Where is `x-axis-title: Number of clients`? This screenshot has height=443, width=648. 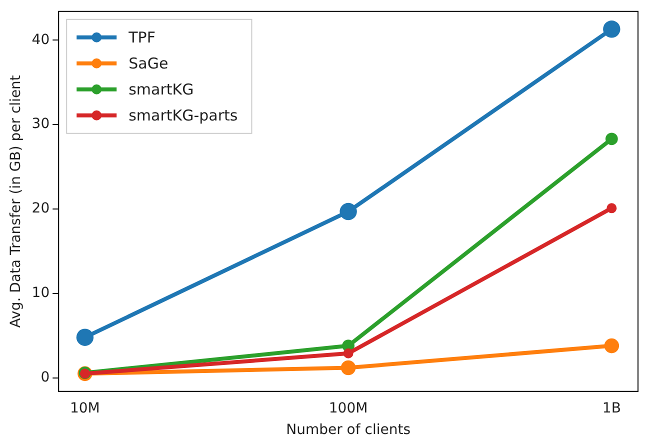 x-axis-title: Number of clients is located at coordinates (348, 430).